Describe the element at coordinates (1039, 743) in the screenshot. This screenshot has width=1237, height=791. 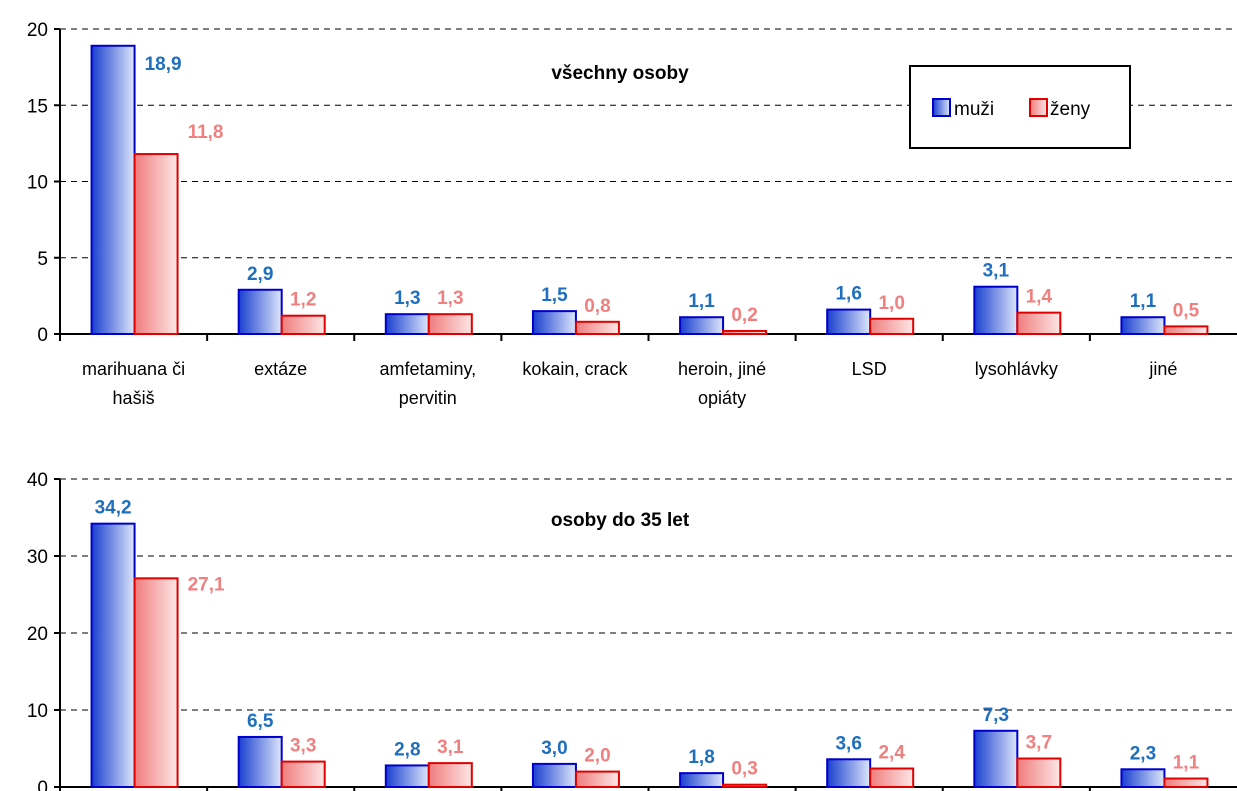
I see `data-label-zeny: 3,7` at that location.